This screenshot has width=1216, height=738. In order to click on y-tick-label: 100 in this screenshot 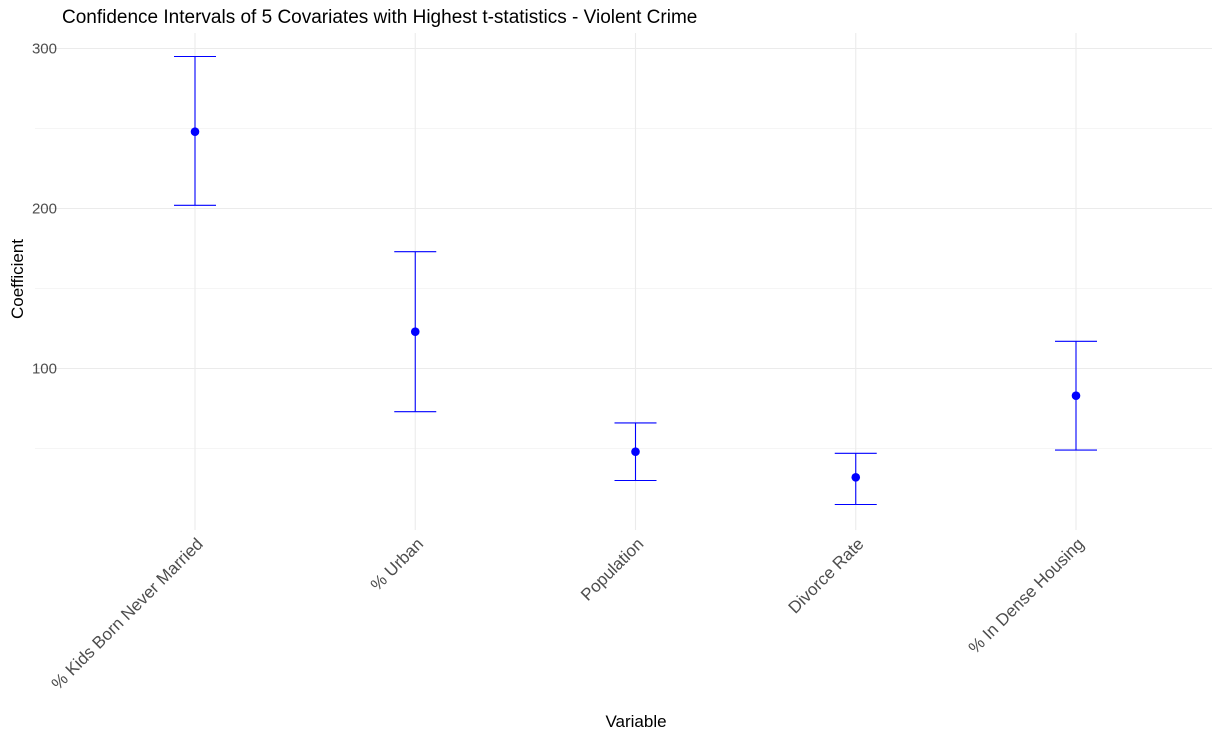, I will do `click(44, 369)`.